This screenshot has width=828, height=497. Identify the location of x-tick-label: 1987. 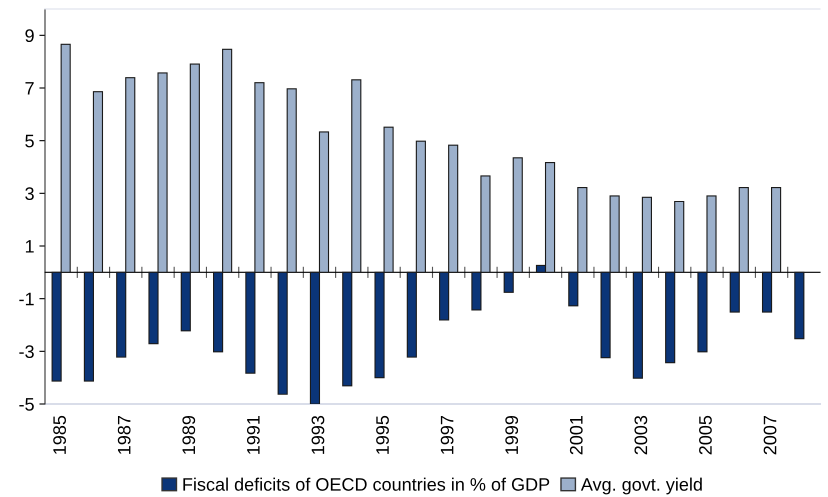
(124, 435).